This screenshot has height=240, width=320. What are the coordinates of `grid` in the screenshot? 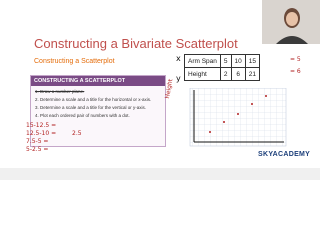 It's located at (238, 117).